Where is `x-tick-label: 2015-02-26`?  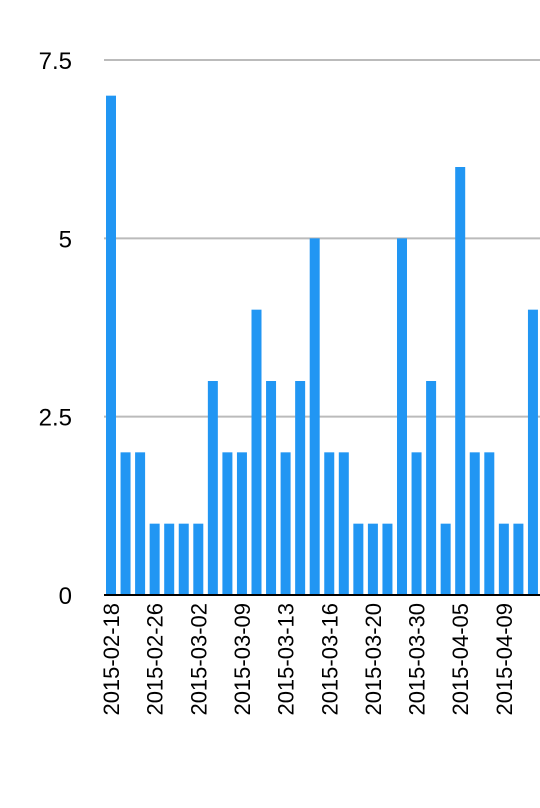
x-tick-label: 2015-02-26 is located at coordinates (155, 659).